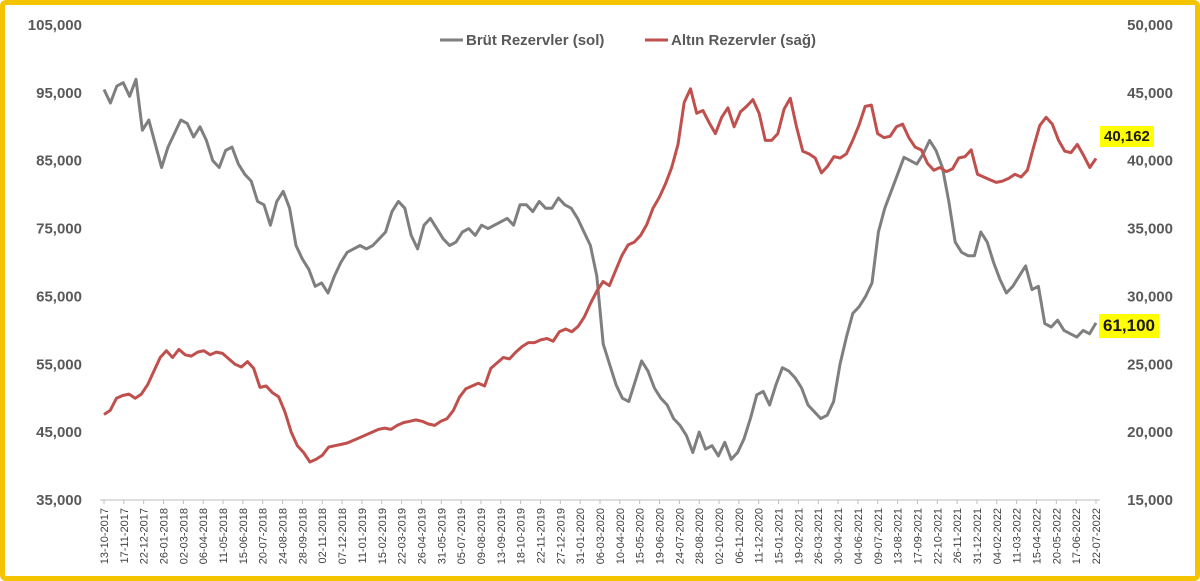  What do you see at coordinates (760, 535) in the screenshot?
I see `x-tick-label: 11-12-2020` at bounding box center [760, 535].